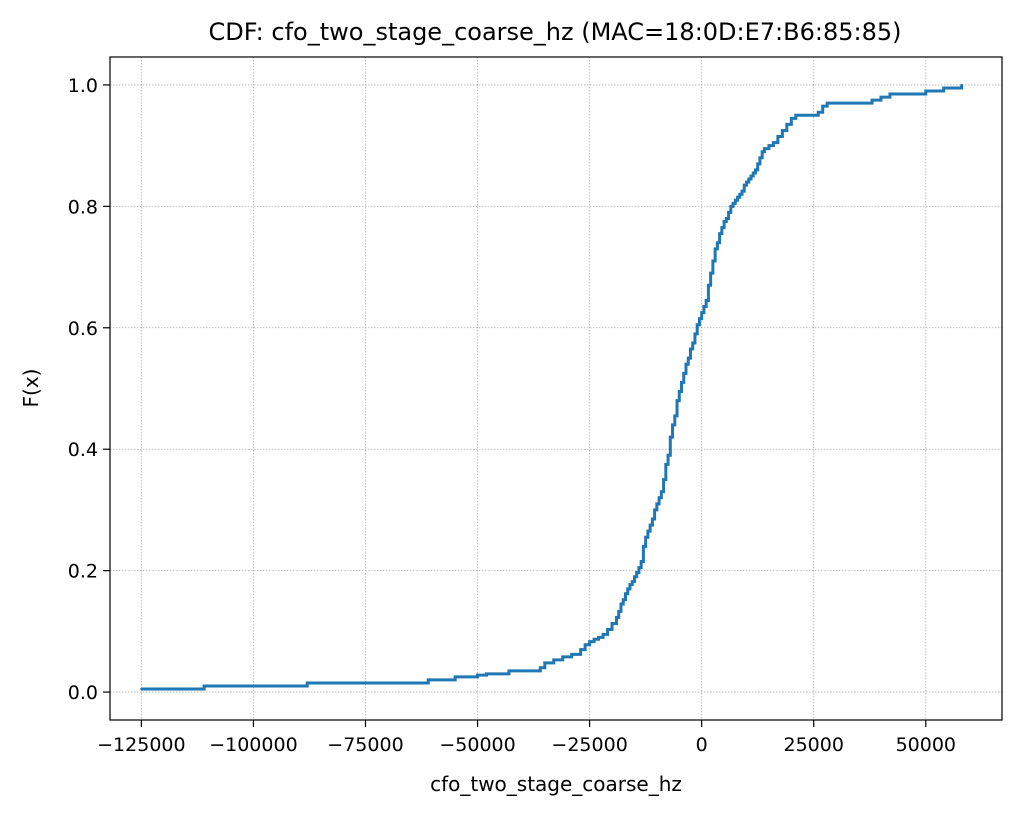  I want to click on y-axis: 0.0 0.2 0.4 0.6 0.8 1.0, so click(89, 389).